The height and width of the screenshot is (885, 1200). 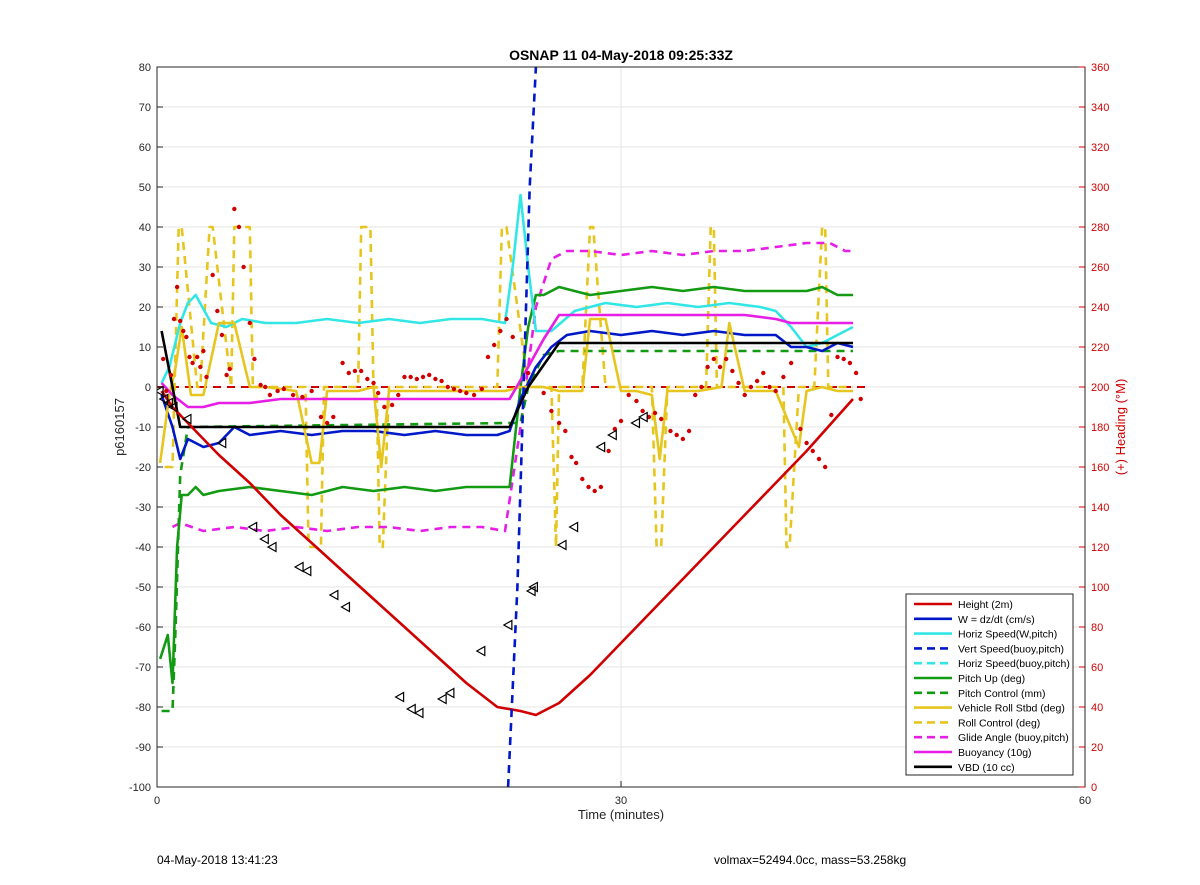 I want to click on y2-tick-label: 220, so click(x=1100, y=348).